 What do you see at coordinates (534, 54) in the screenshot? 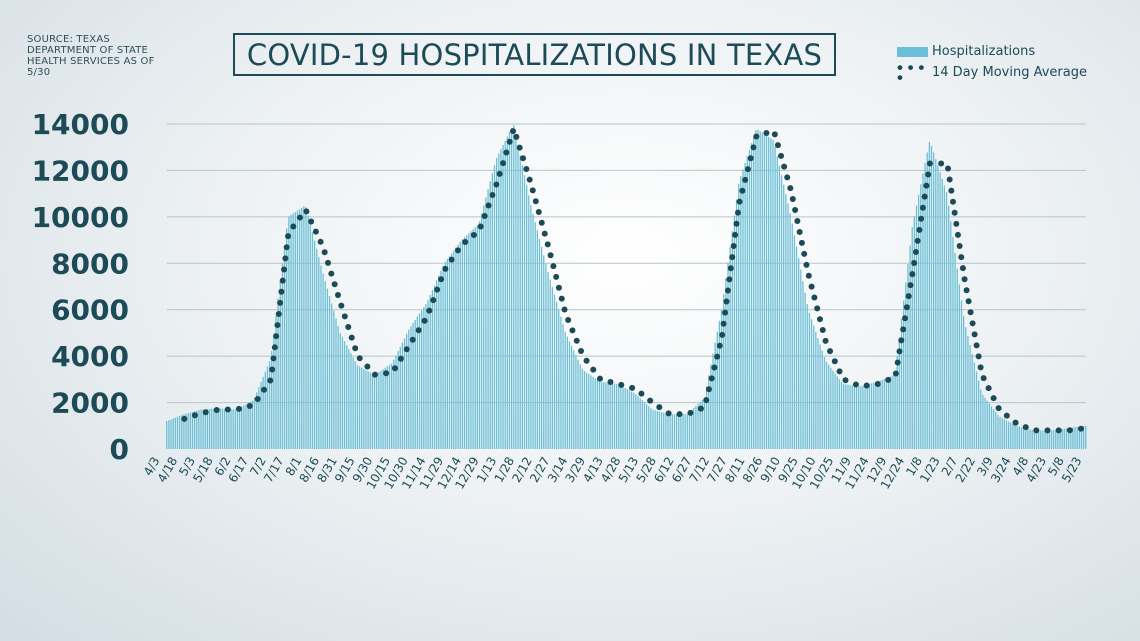
I see `chart-title: COVID-19 HOSPITALIZATIONS IN TEXAS` at bounding box center [534, 54].